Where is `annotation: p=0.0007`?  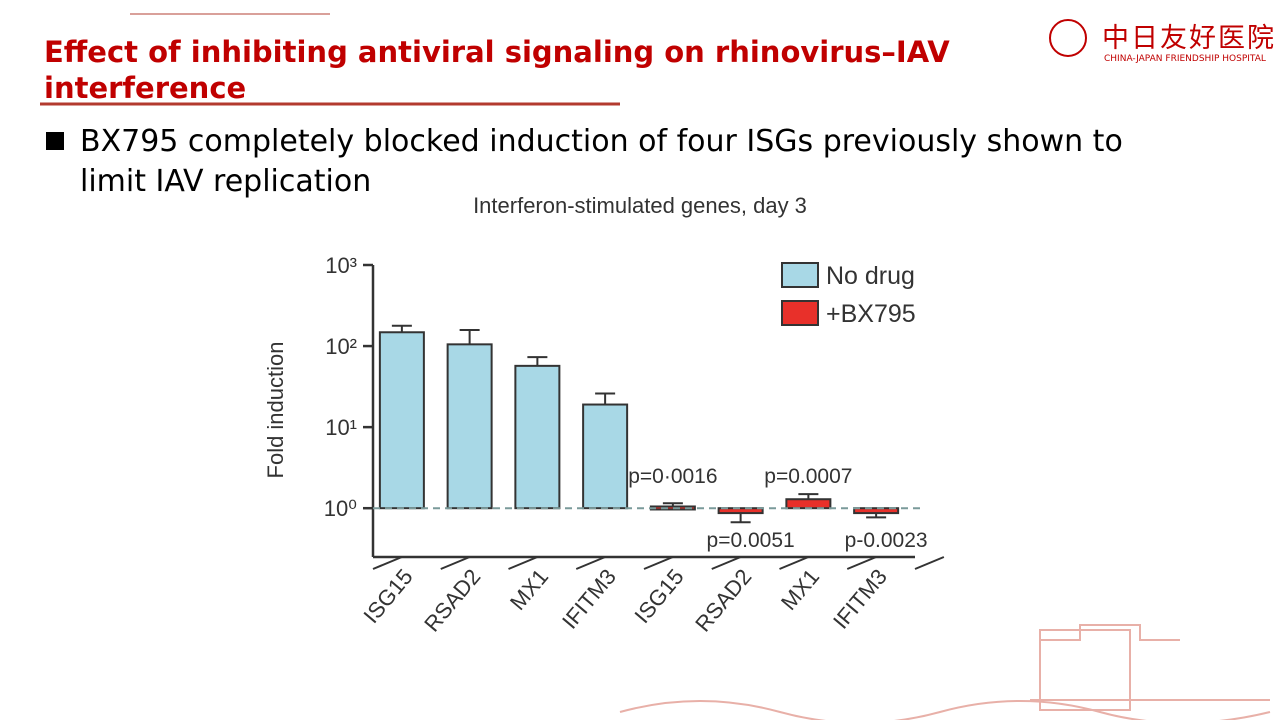
annotation: p=0.0007 is located at coordinates (808, 476).